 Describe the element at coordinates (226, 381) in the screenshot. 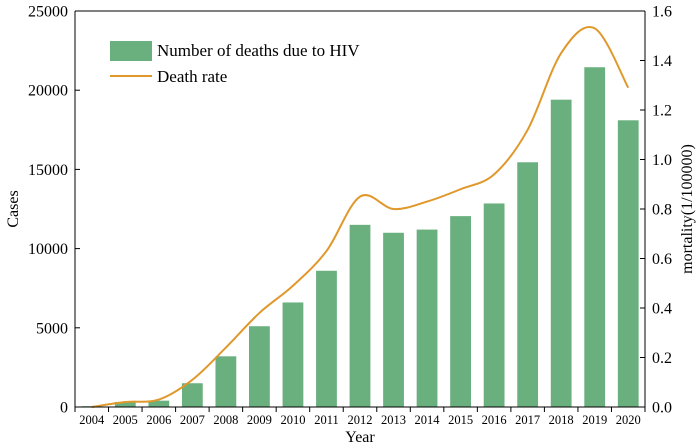

I see `bar-2008` at that location.